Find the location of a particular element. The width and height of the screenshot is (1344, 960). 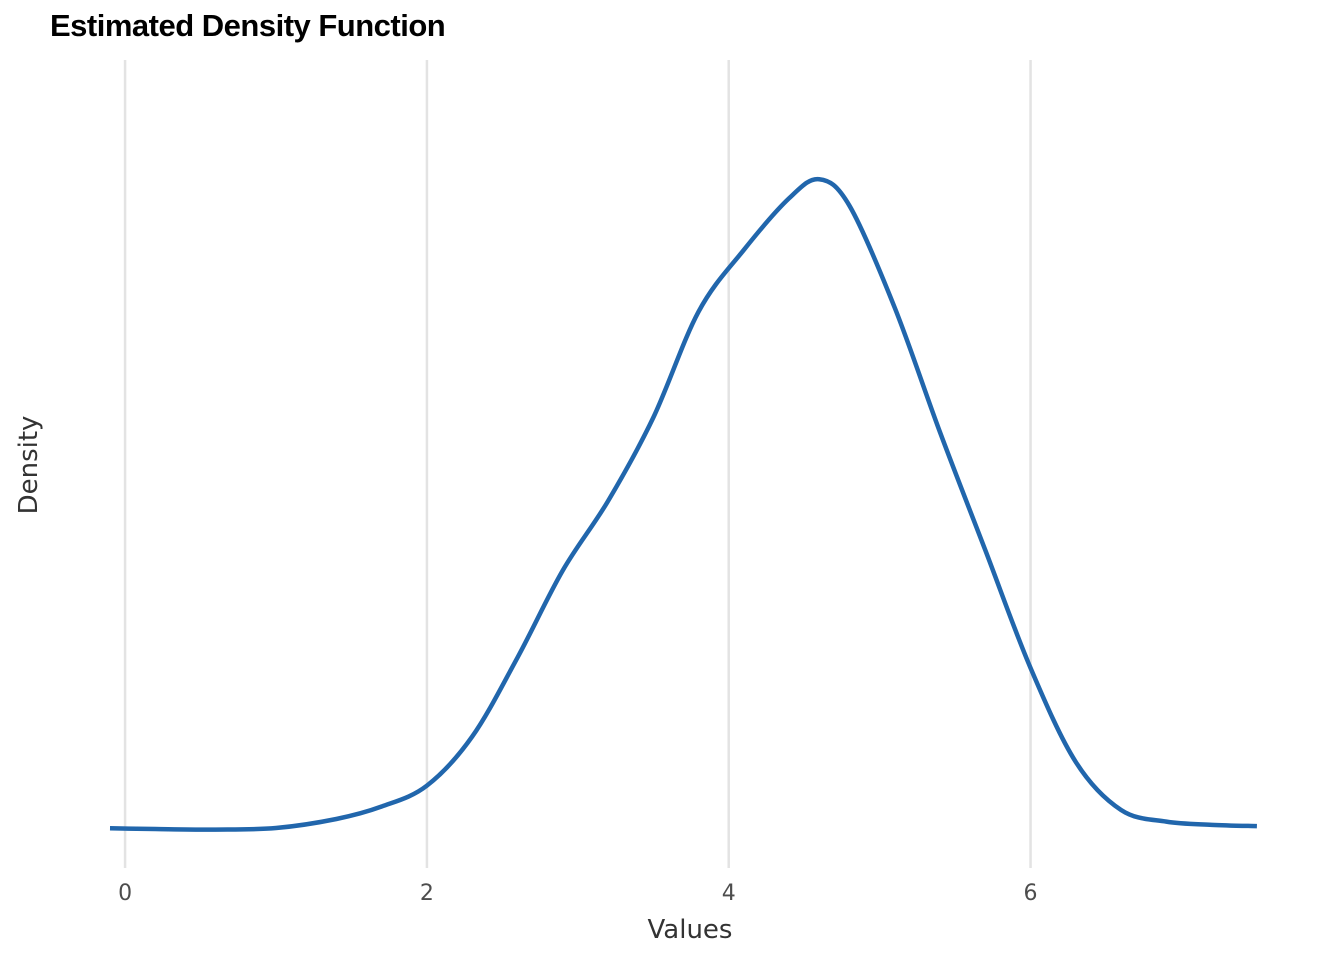

x-tick-label: 4 is located at coordinates (729, 893).